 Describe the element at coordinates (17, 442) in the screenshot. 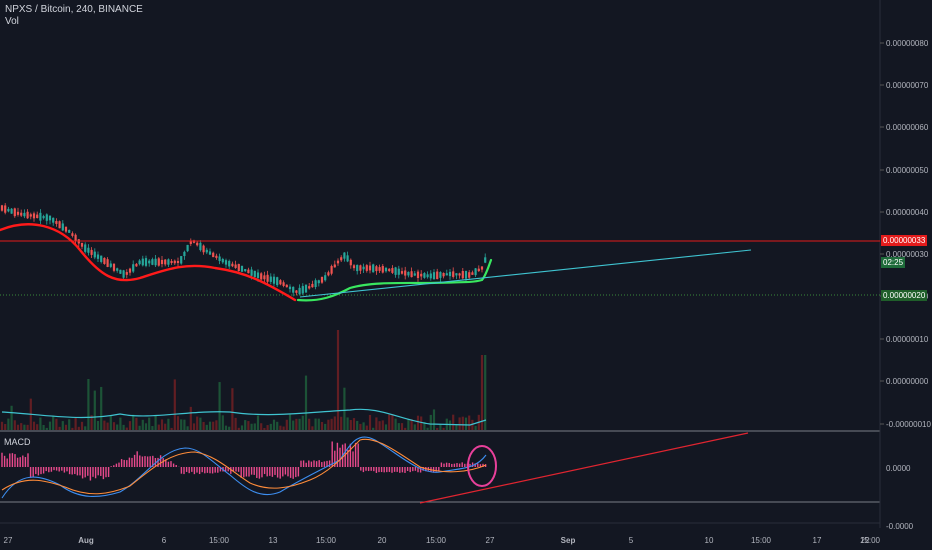

I see `macd-label: MACD` at that location.